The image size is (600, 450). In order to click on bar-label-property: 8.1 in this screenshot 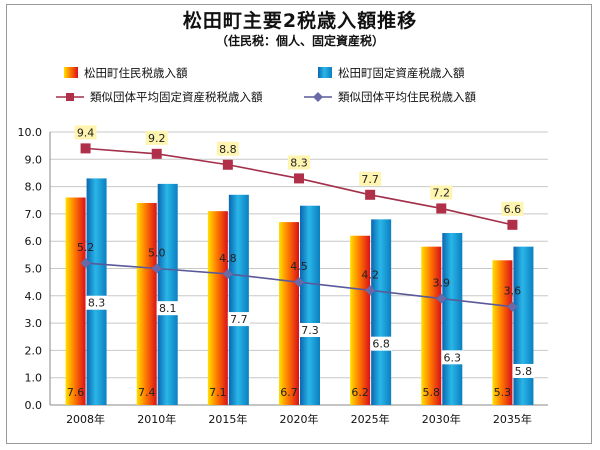, I will do `click(168, 308)`.